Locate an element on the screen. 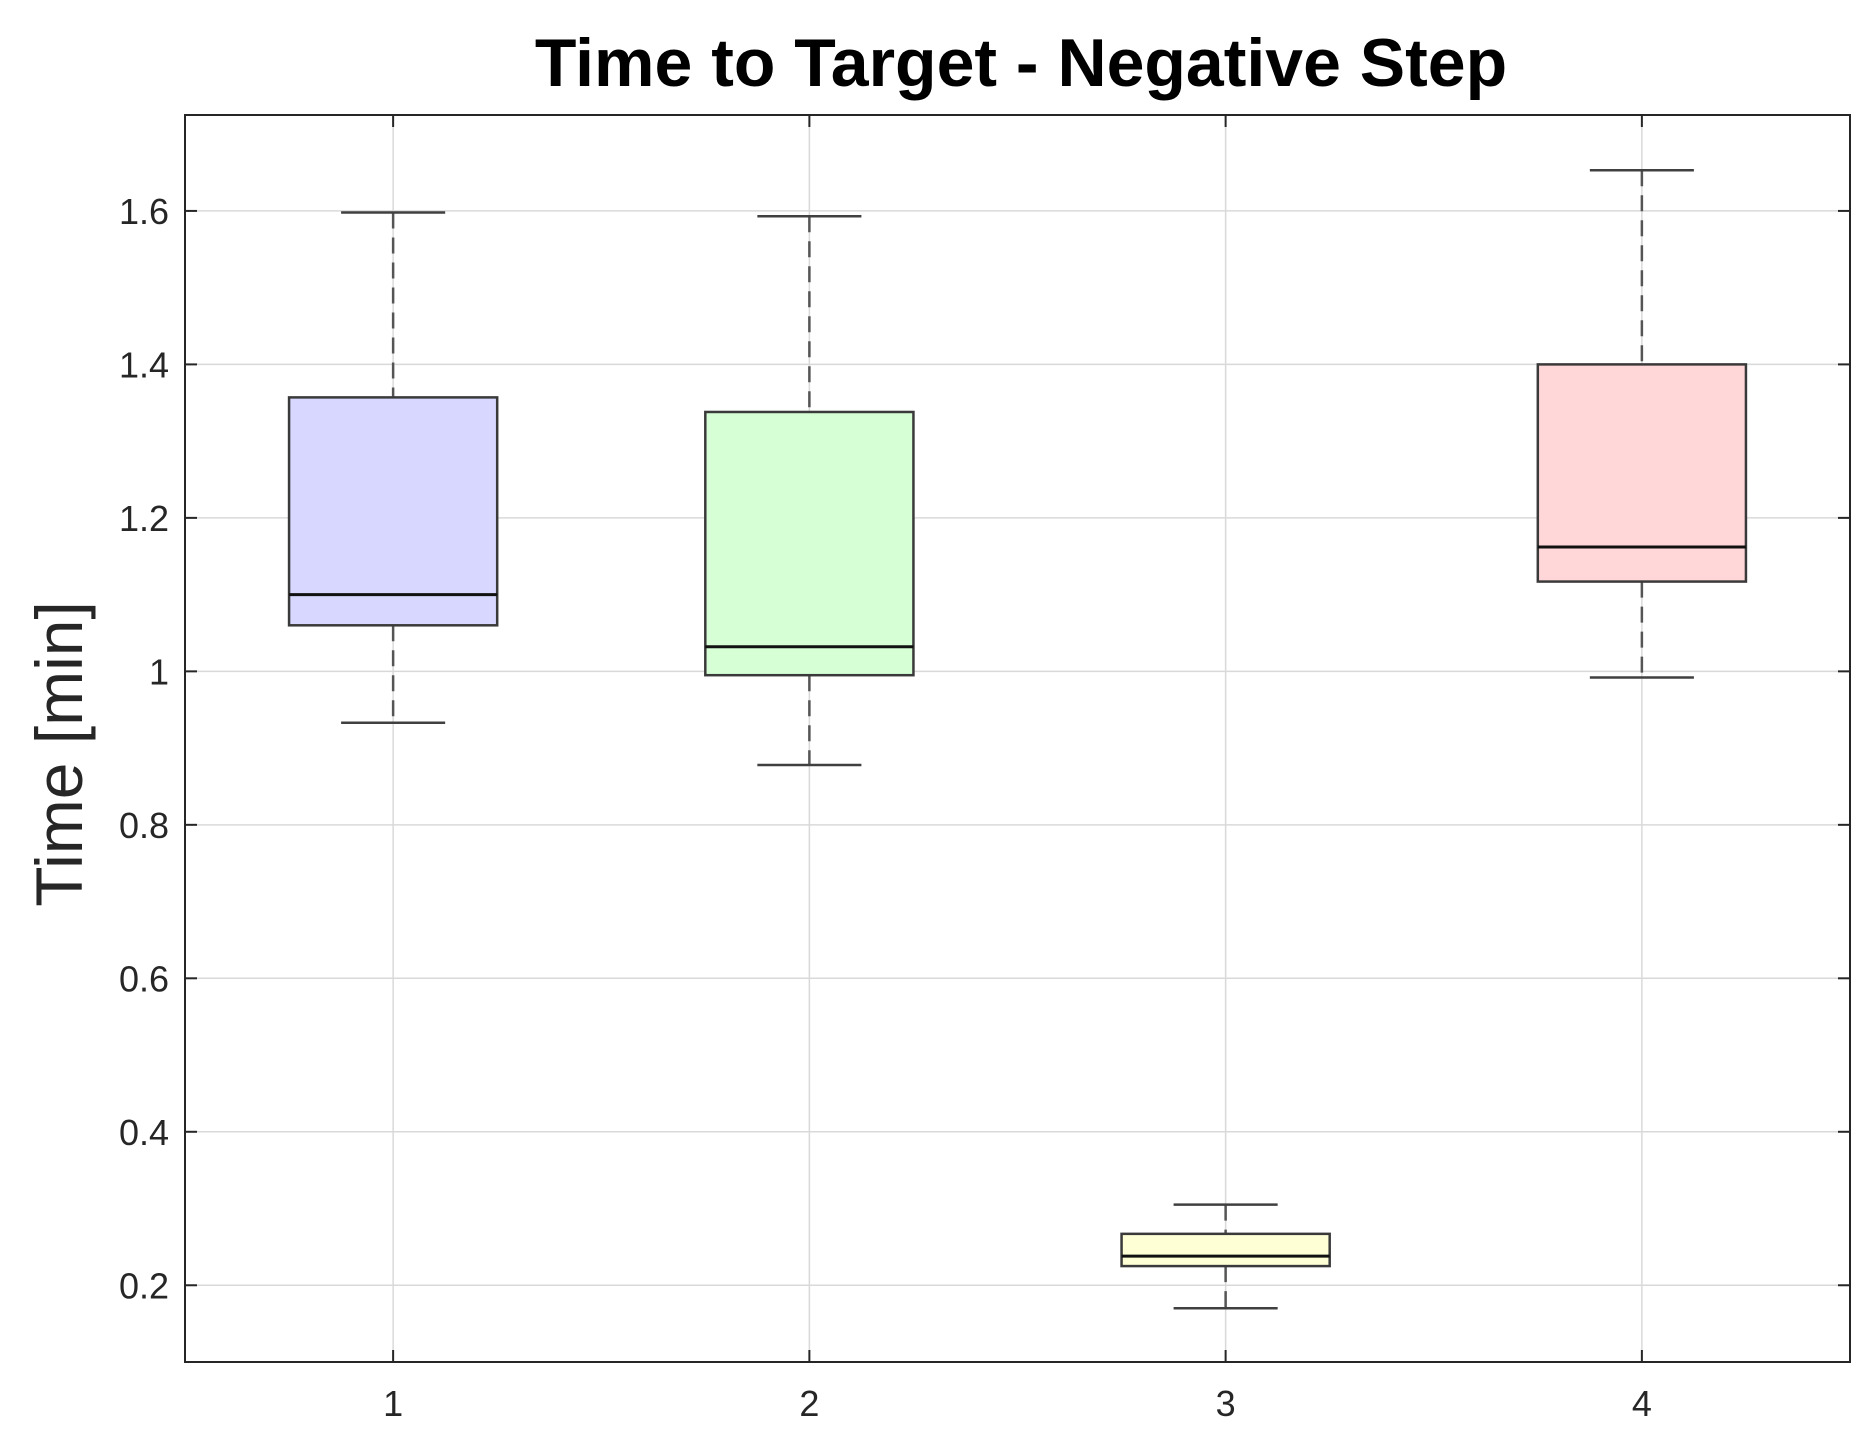 This screenshot has width=1870, height=1446. y-tick-labels: 0.2 0.4 0.6 0.8 1 1.2 1.4 1.6 is located at coordinates (144, 748).